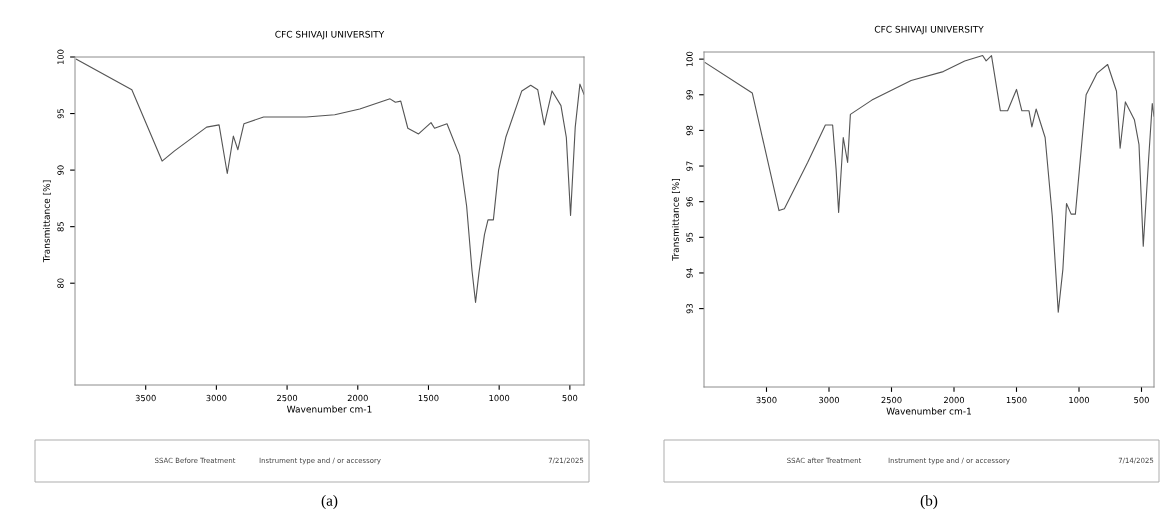  Describe the element at coordinates (329, 502) in the screenshot. I see `text: (a)` at that location.